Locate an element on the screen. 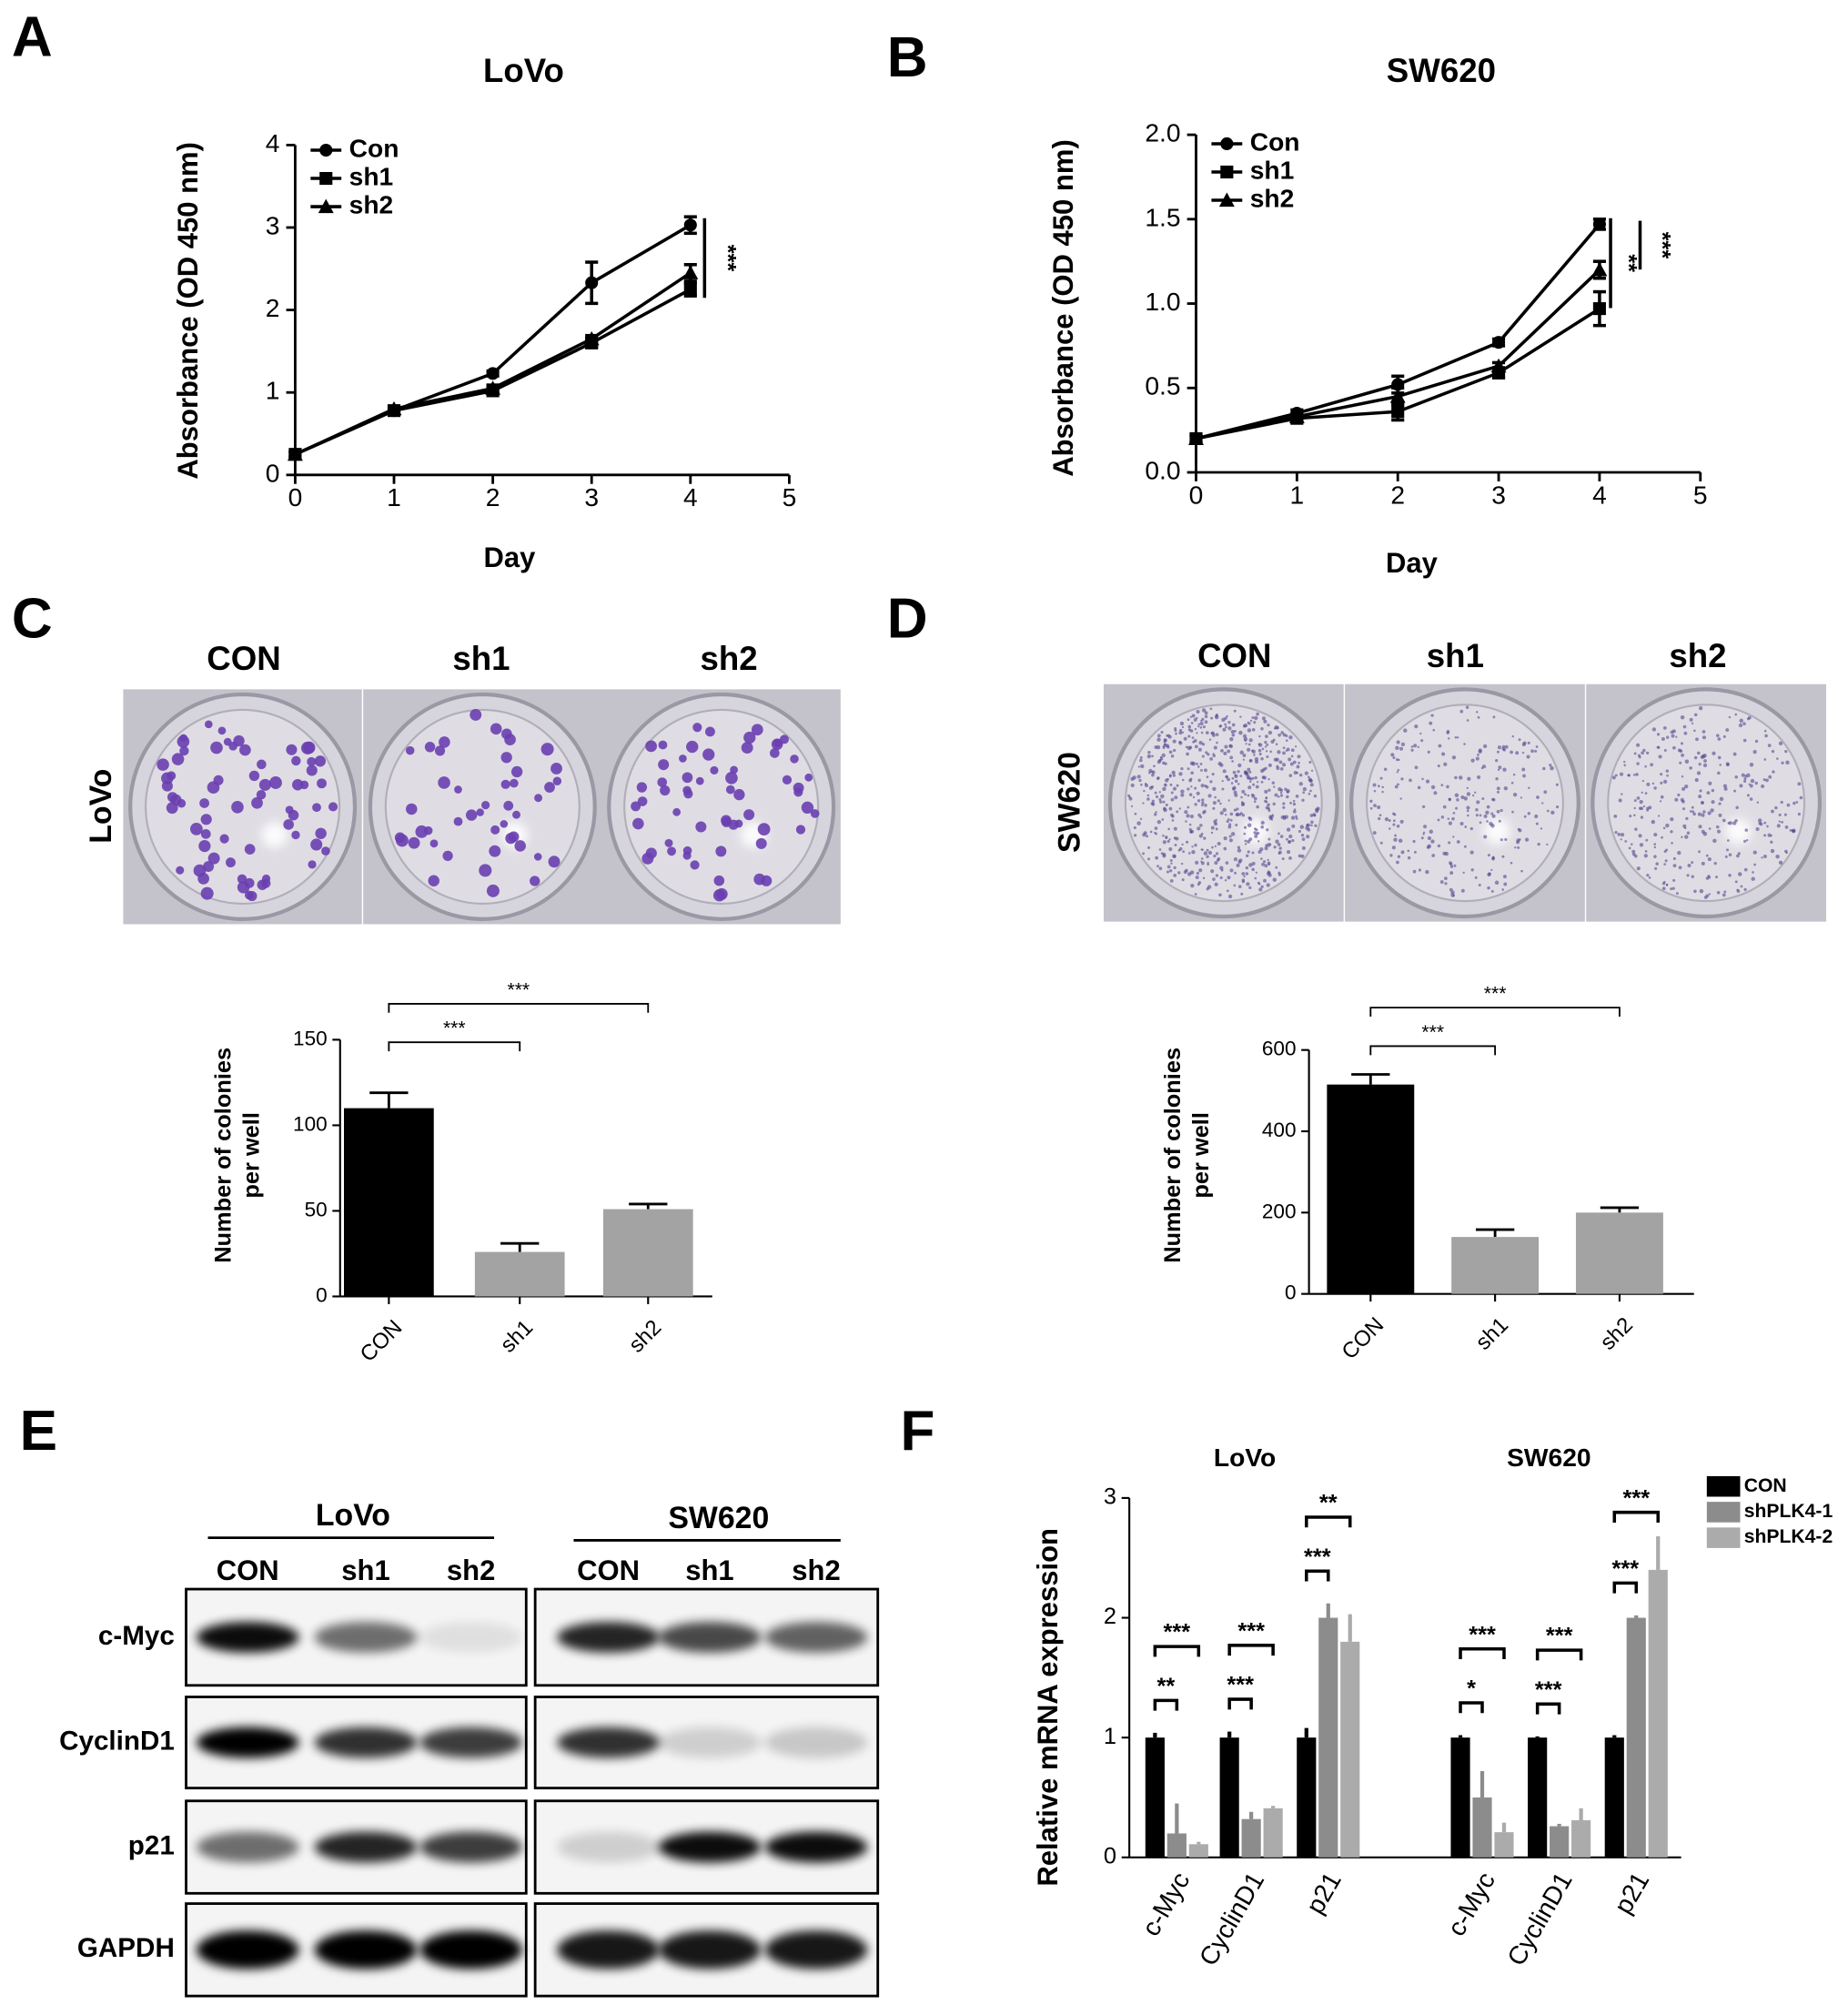 The height and width of the screenshot is (2005, 1848). y-tick-label: 50 is located at coordinates (316, 1209).